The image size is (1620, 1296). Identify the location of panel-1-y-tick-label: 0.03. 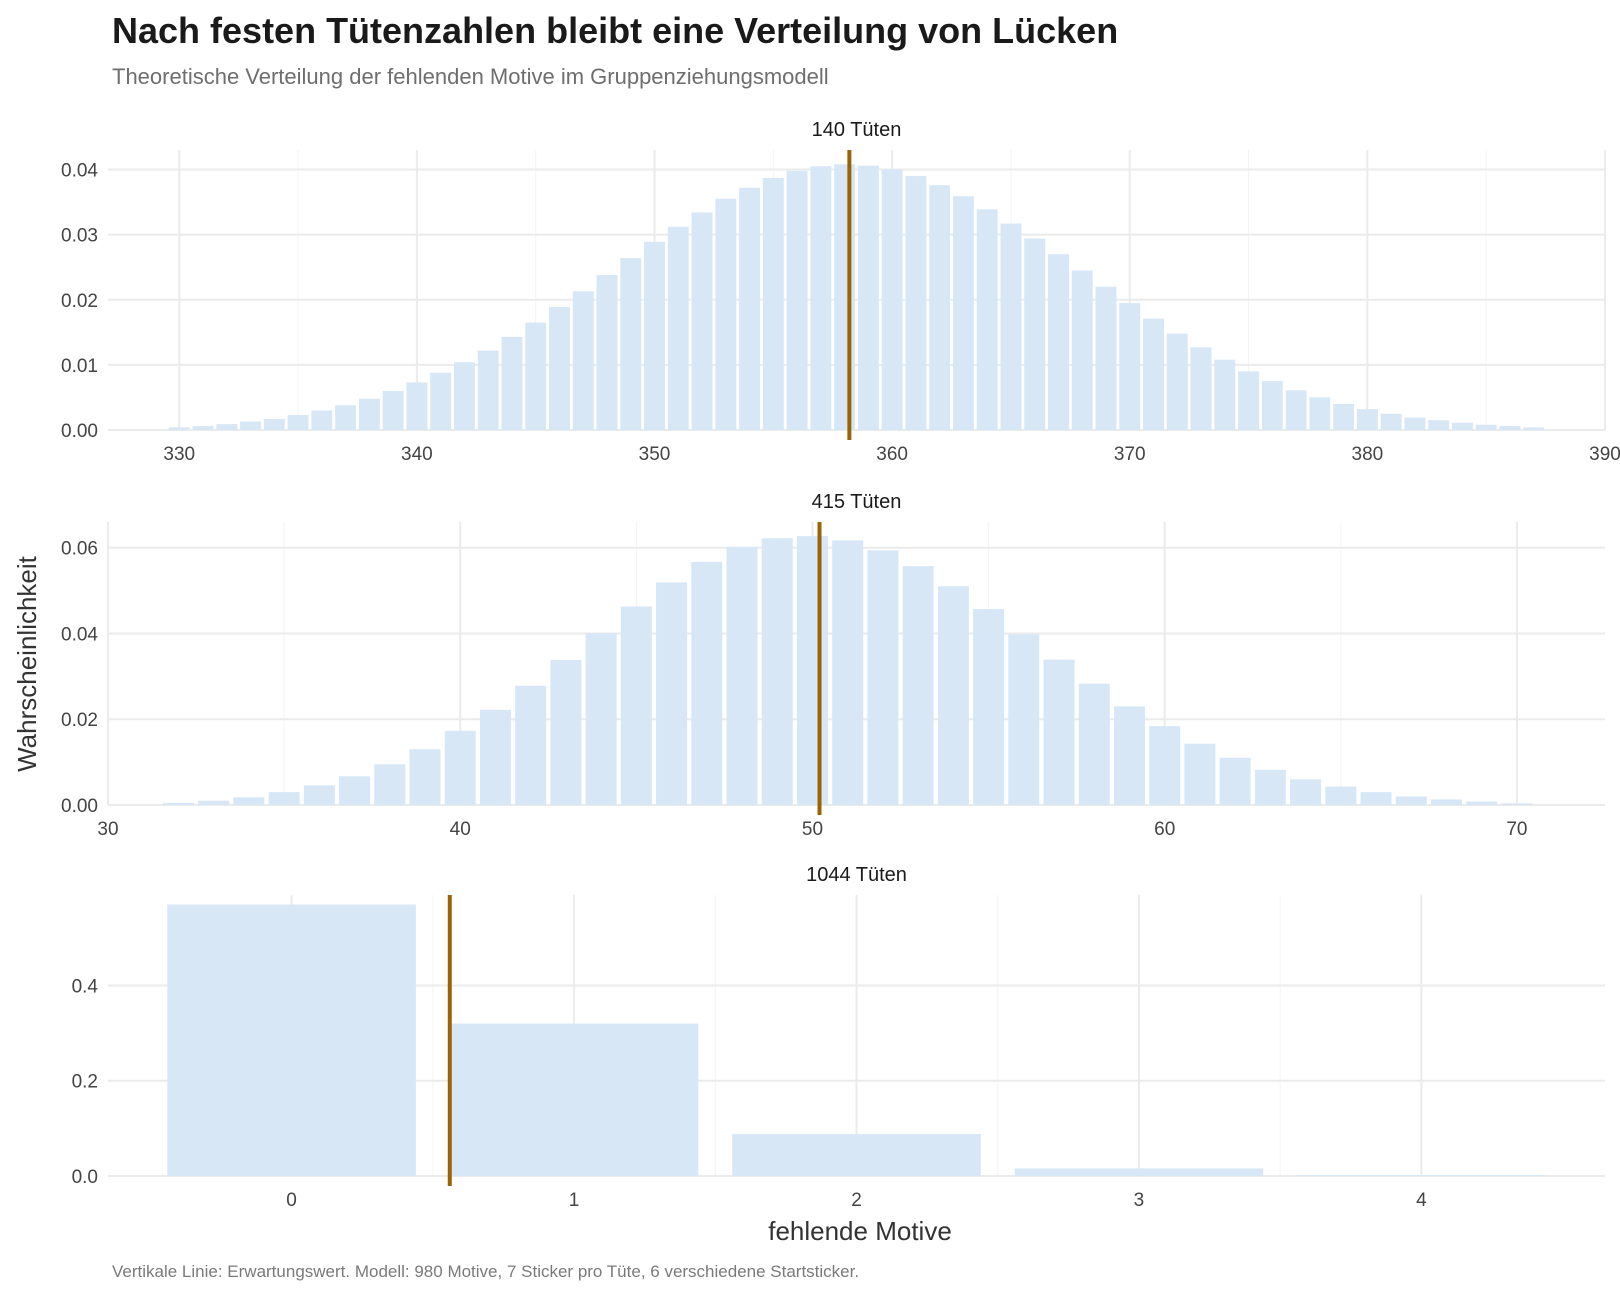
(79, 236).